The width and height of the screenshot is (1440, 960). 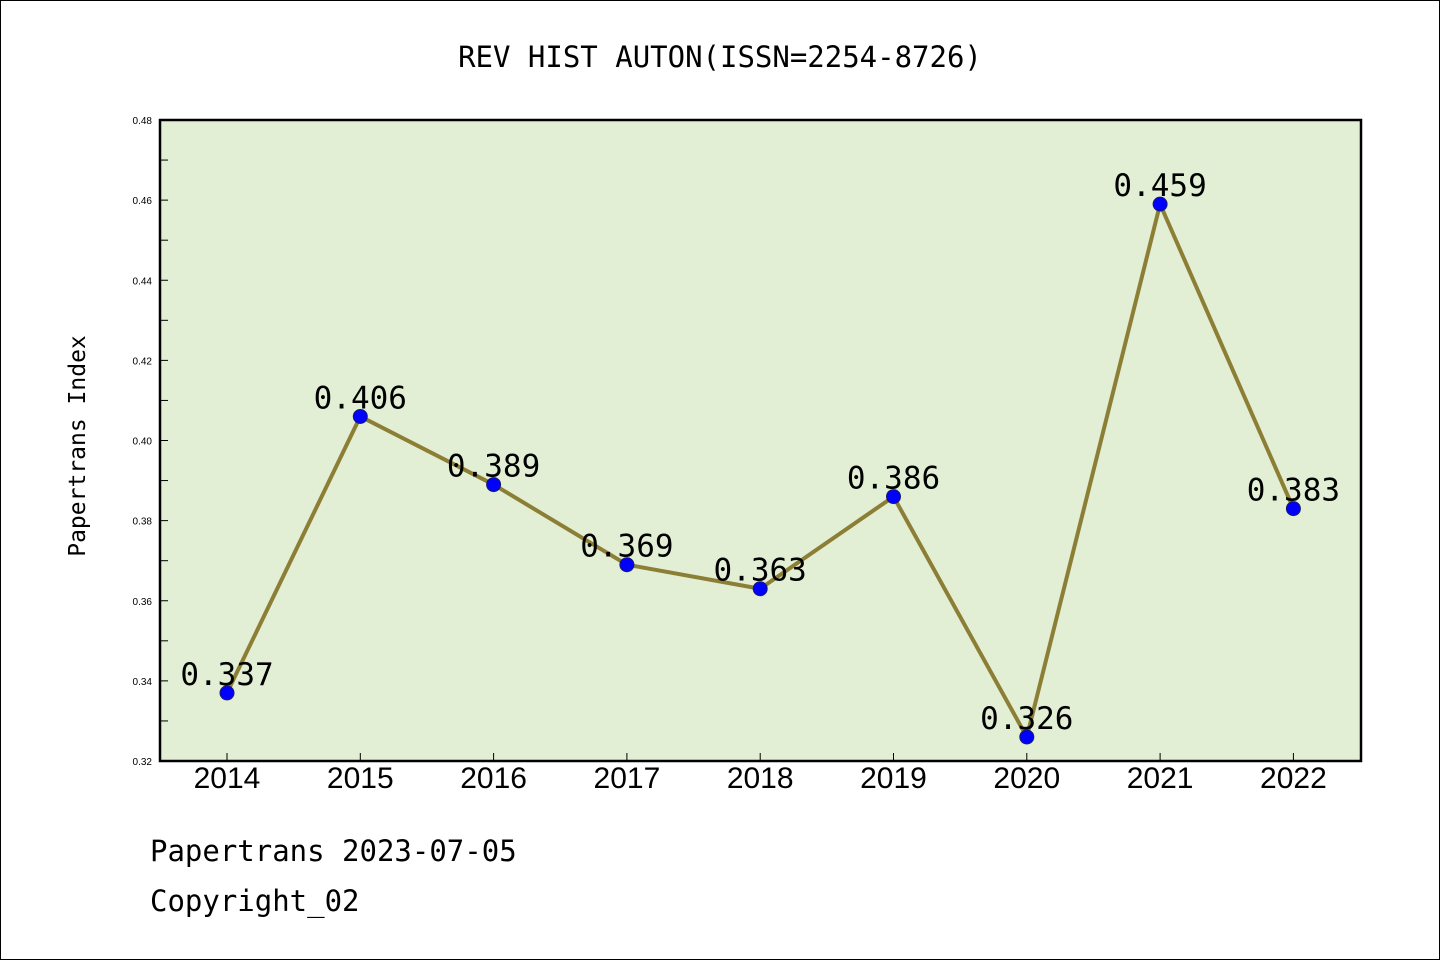 I want to click on x-tick-label: 2016, so click(x=493, y=778).